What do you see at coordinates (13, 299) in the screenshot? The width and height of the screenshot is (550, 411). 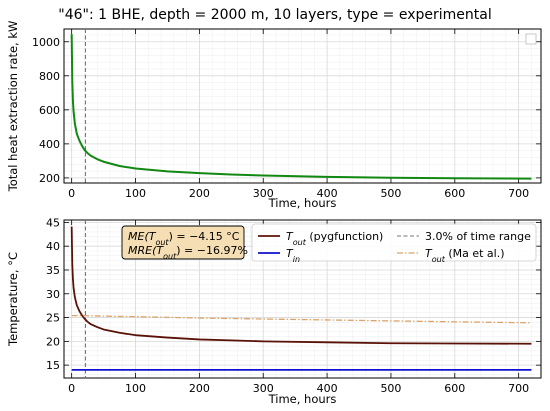 I see `bottom-y-axis-title: Temperature, °C` at bounding box center [13, 299].